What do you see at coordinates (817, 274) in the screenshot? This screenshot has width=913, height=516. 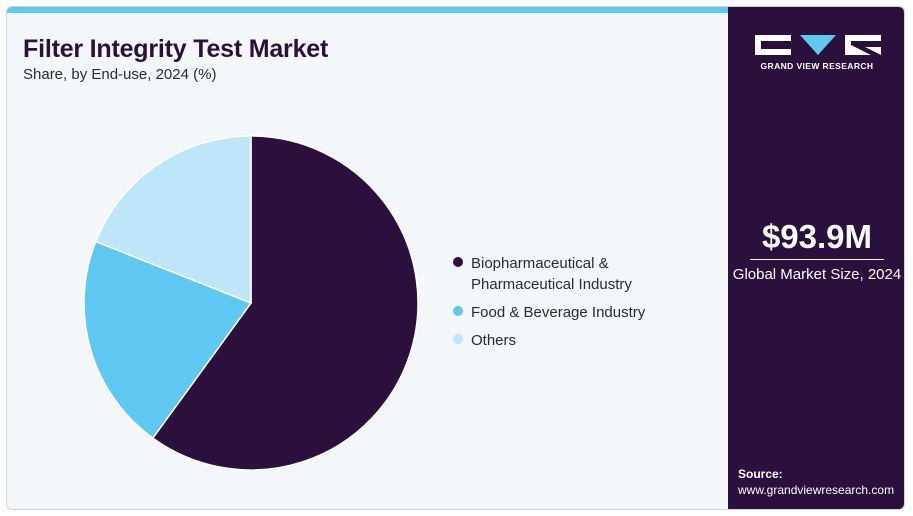 I see `market-size-label: Global Market Size, 2024` at bounding box center [817, 274].